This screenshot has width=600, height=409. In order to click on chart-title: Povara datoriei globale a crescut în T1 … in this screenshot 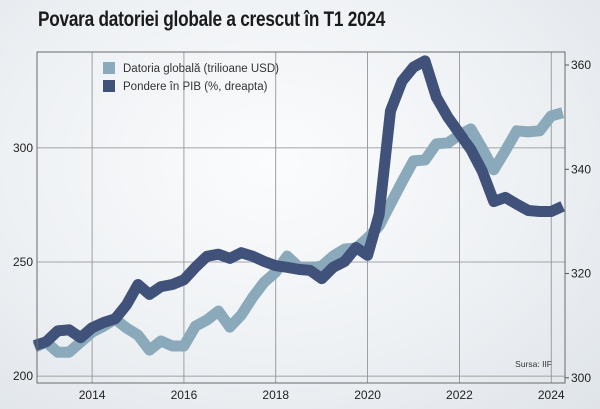, I will do `click(212, 19)`.